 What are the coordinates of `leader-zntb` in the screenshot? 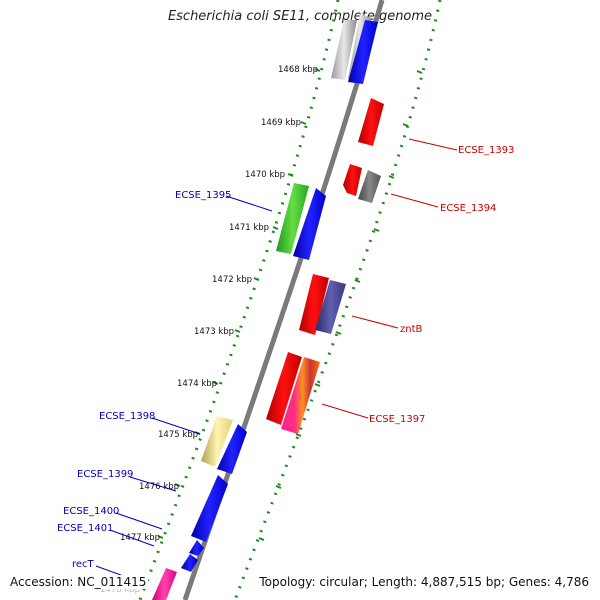 It's located at (375, 322).